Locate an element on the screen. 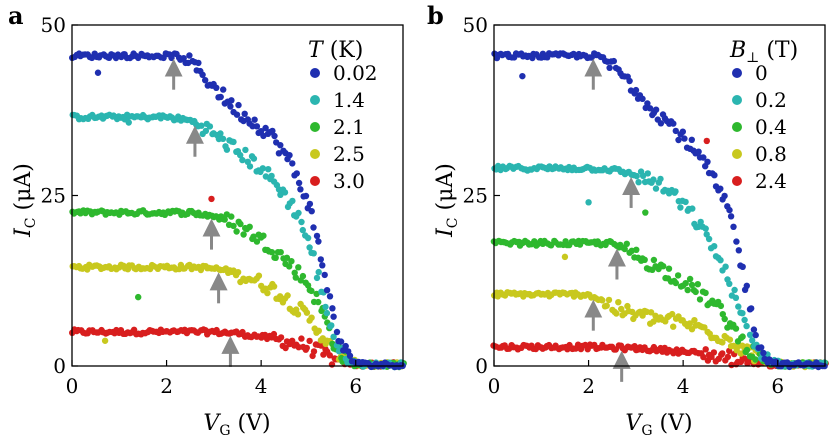  x-ticks-b: 0 2 4 6 is located at coordinates (636, 379).